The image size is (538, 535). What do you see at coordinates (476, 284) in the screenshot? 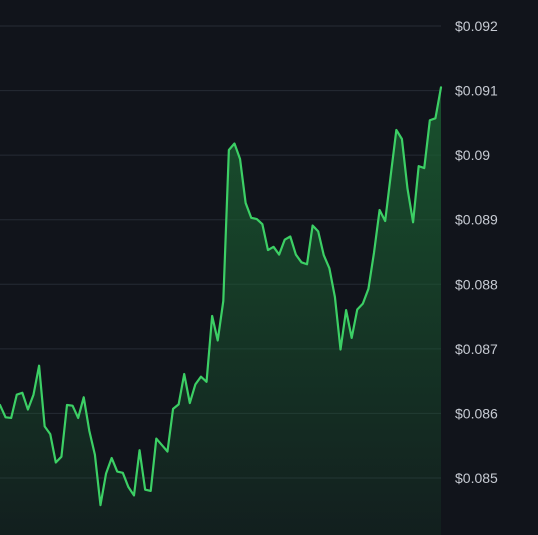
I see `y-tick-label: $0.088` at bounding box center [476, 284].